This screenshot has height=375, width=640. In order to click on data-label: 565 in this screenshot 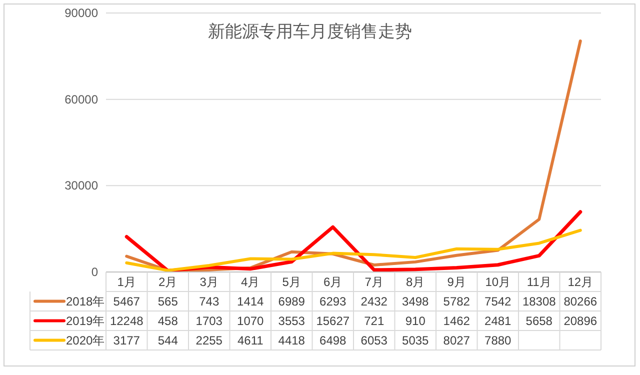, I will do `click(168, 301)`.